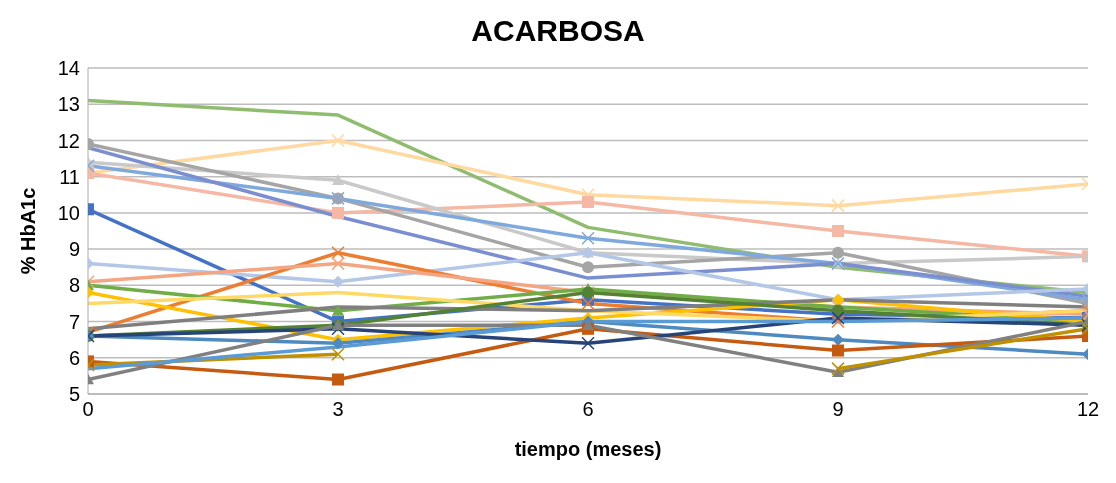 This screenshot has width=1116, height=483. Describe the element at coordinates (74, 321) in the screenshot. I see `y-tick-label: 7` at that location.